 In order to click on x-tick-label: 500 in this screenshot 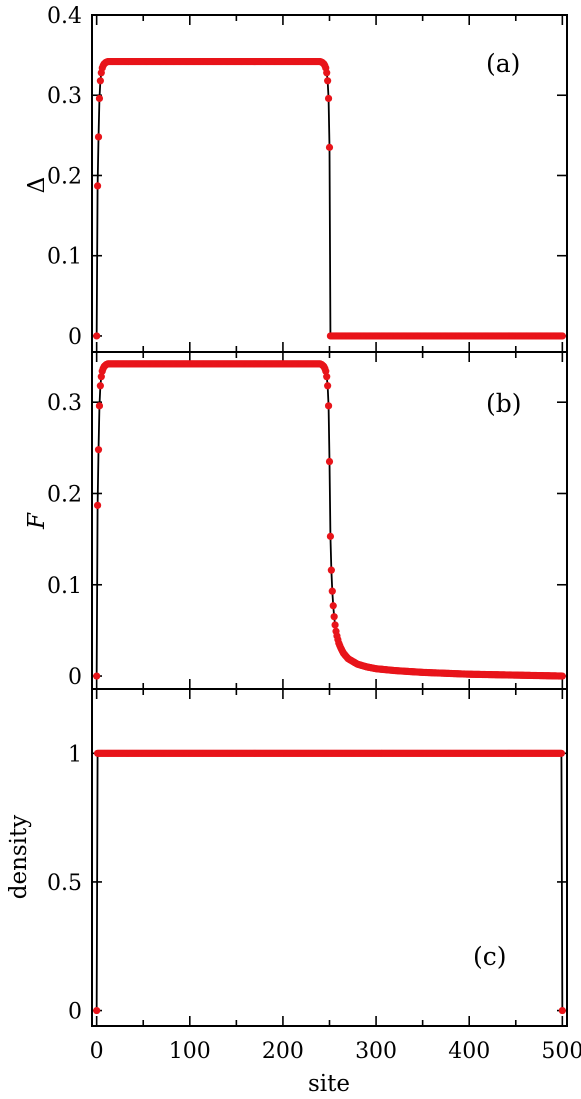, I will do `click(561, 1051)`.